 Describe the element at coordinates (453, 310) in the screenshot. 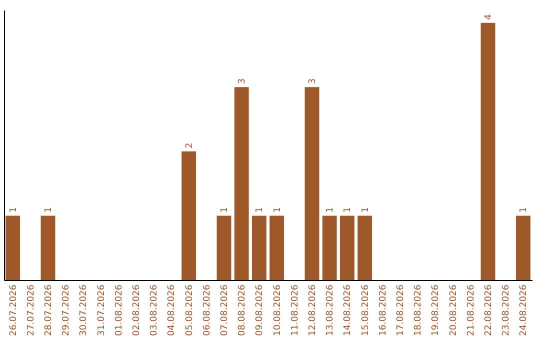

I see `x-tick-label: 20.08.2026` at that location.